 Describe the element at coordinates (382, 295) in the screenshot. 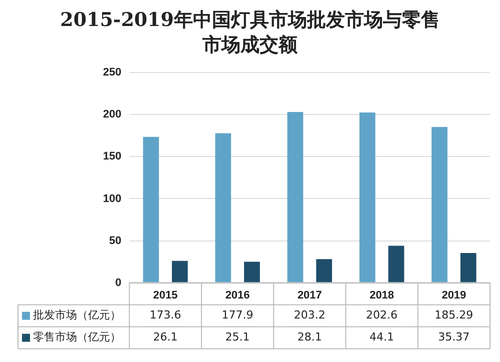

I see `x-tick-label: 2018` at that location.